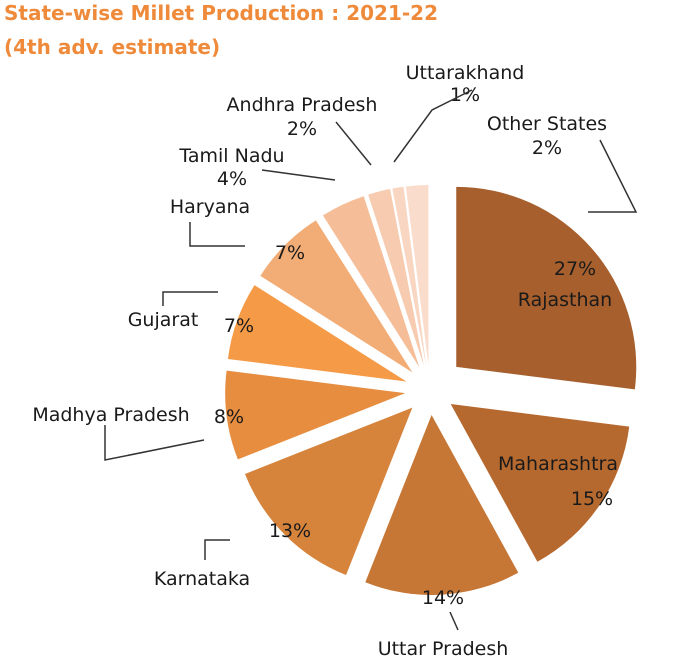 The image size is (696, 661). Describe the element at coordinates (239, 326) in the screenshot. I see `slice-value-gujarat: 7%` at that location.